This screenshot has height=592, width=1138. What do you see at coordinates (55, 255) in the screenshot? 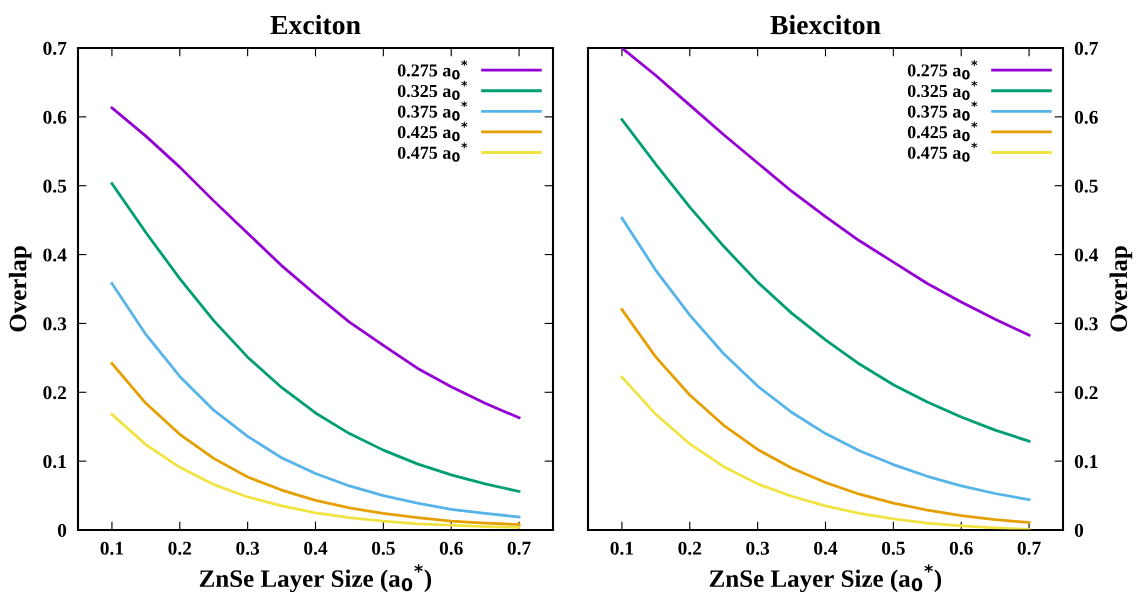
I see `y-tick-label: 0.4` at bounding box center [55, 255].